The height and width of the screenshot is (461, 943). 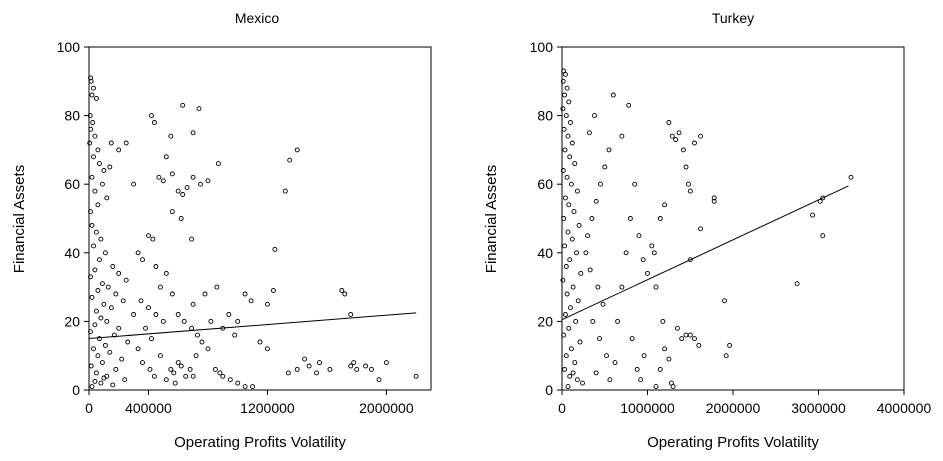 I want to click on x-axis: 0 1000000 2000000 3000000 4000000, so click(x=744, y=403).